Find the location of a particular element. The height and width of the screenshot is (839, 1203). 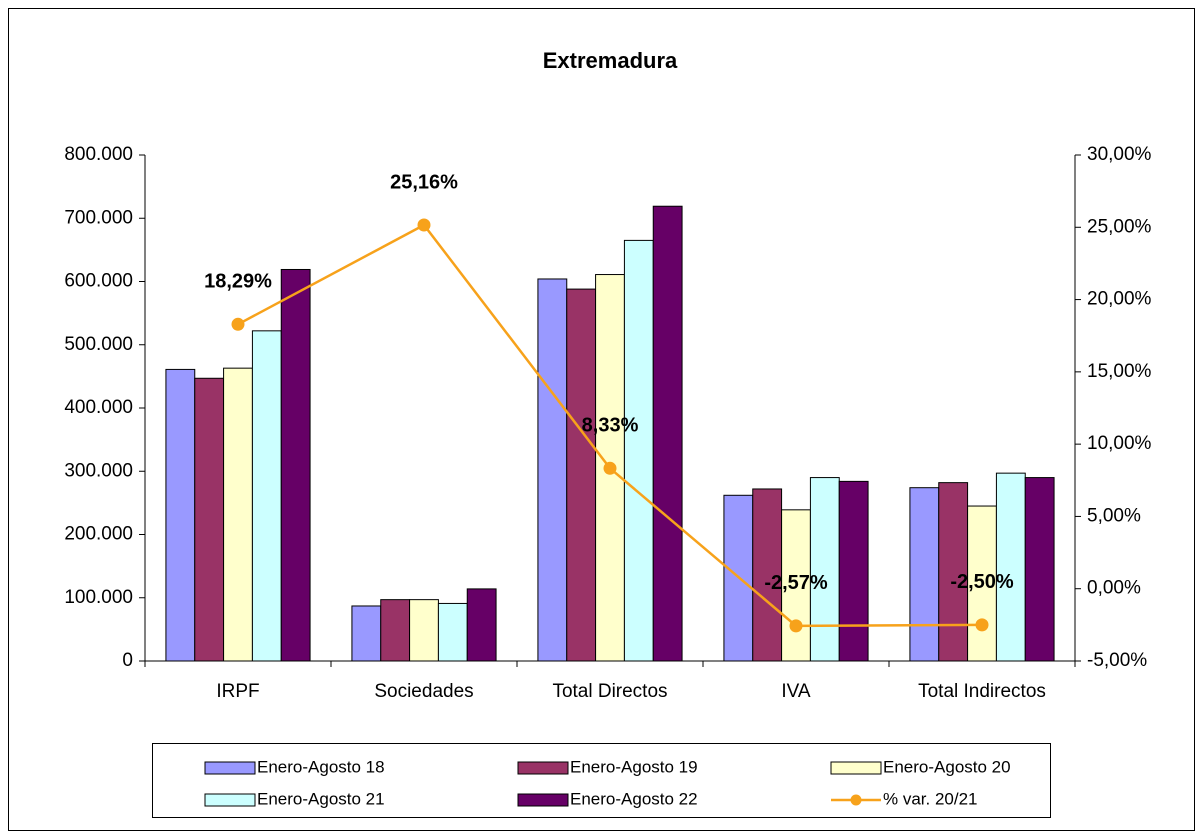

y2-tick-label: 30,00% is located at coordinates (1119, 154).